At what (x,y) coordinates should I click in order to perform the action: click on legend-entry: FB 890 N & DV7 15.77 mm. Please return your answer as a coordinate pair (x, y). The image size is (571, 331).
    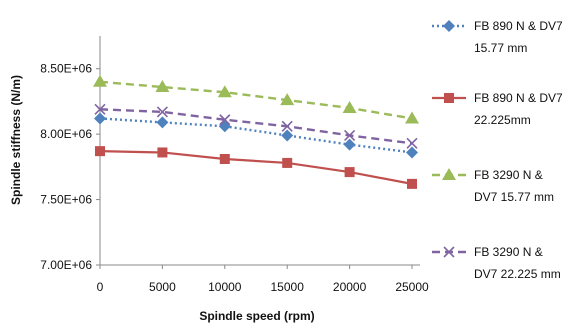
    Looking at the image, I should click on (497, 37).